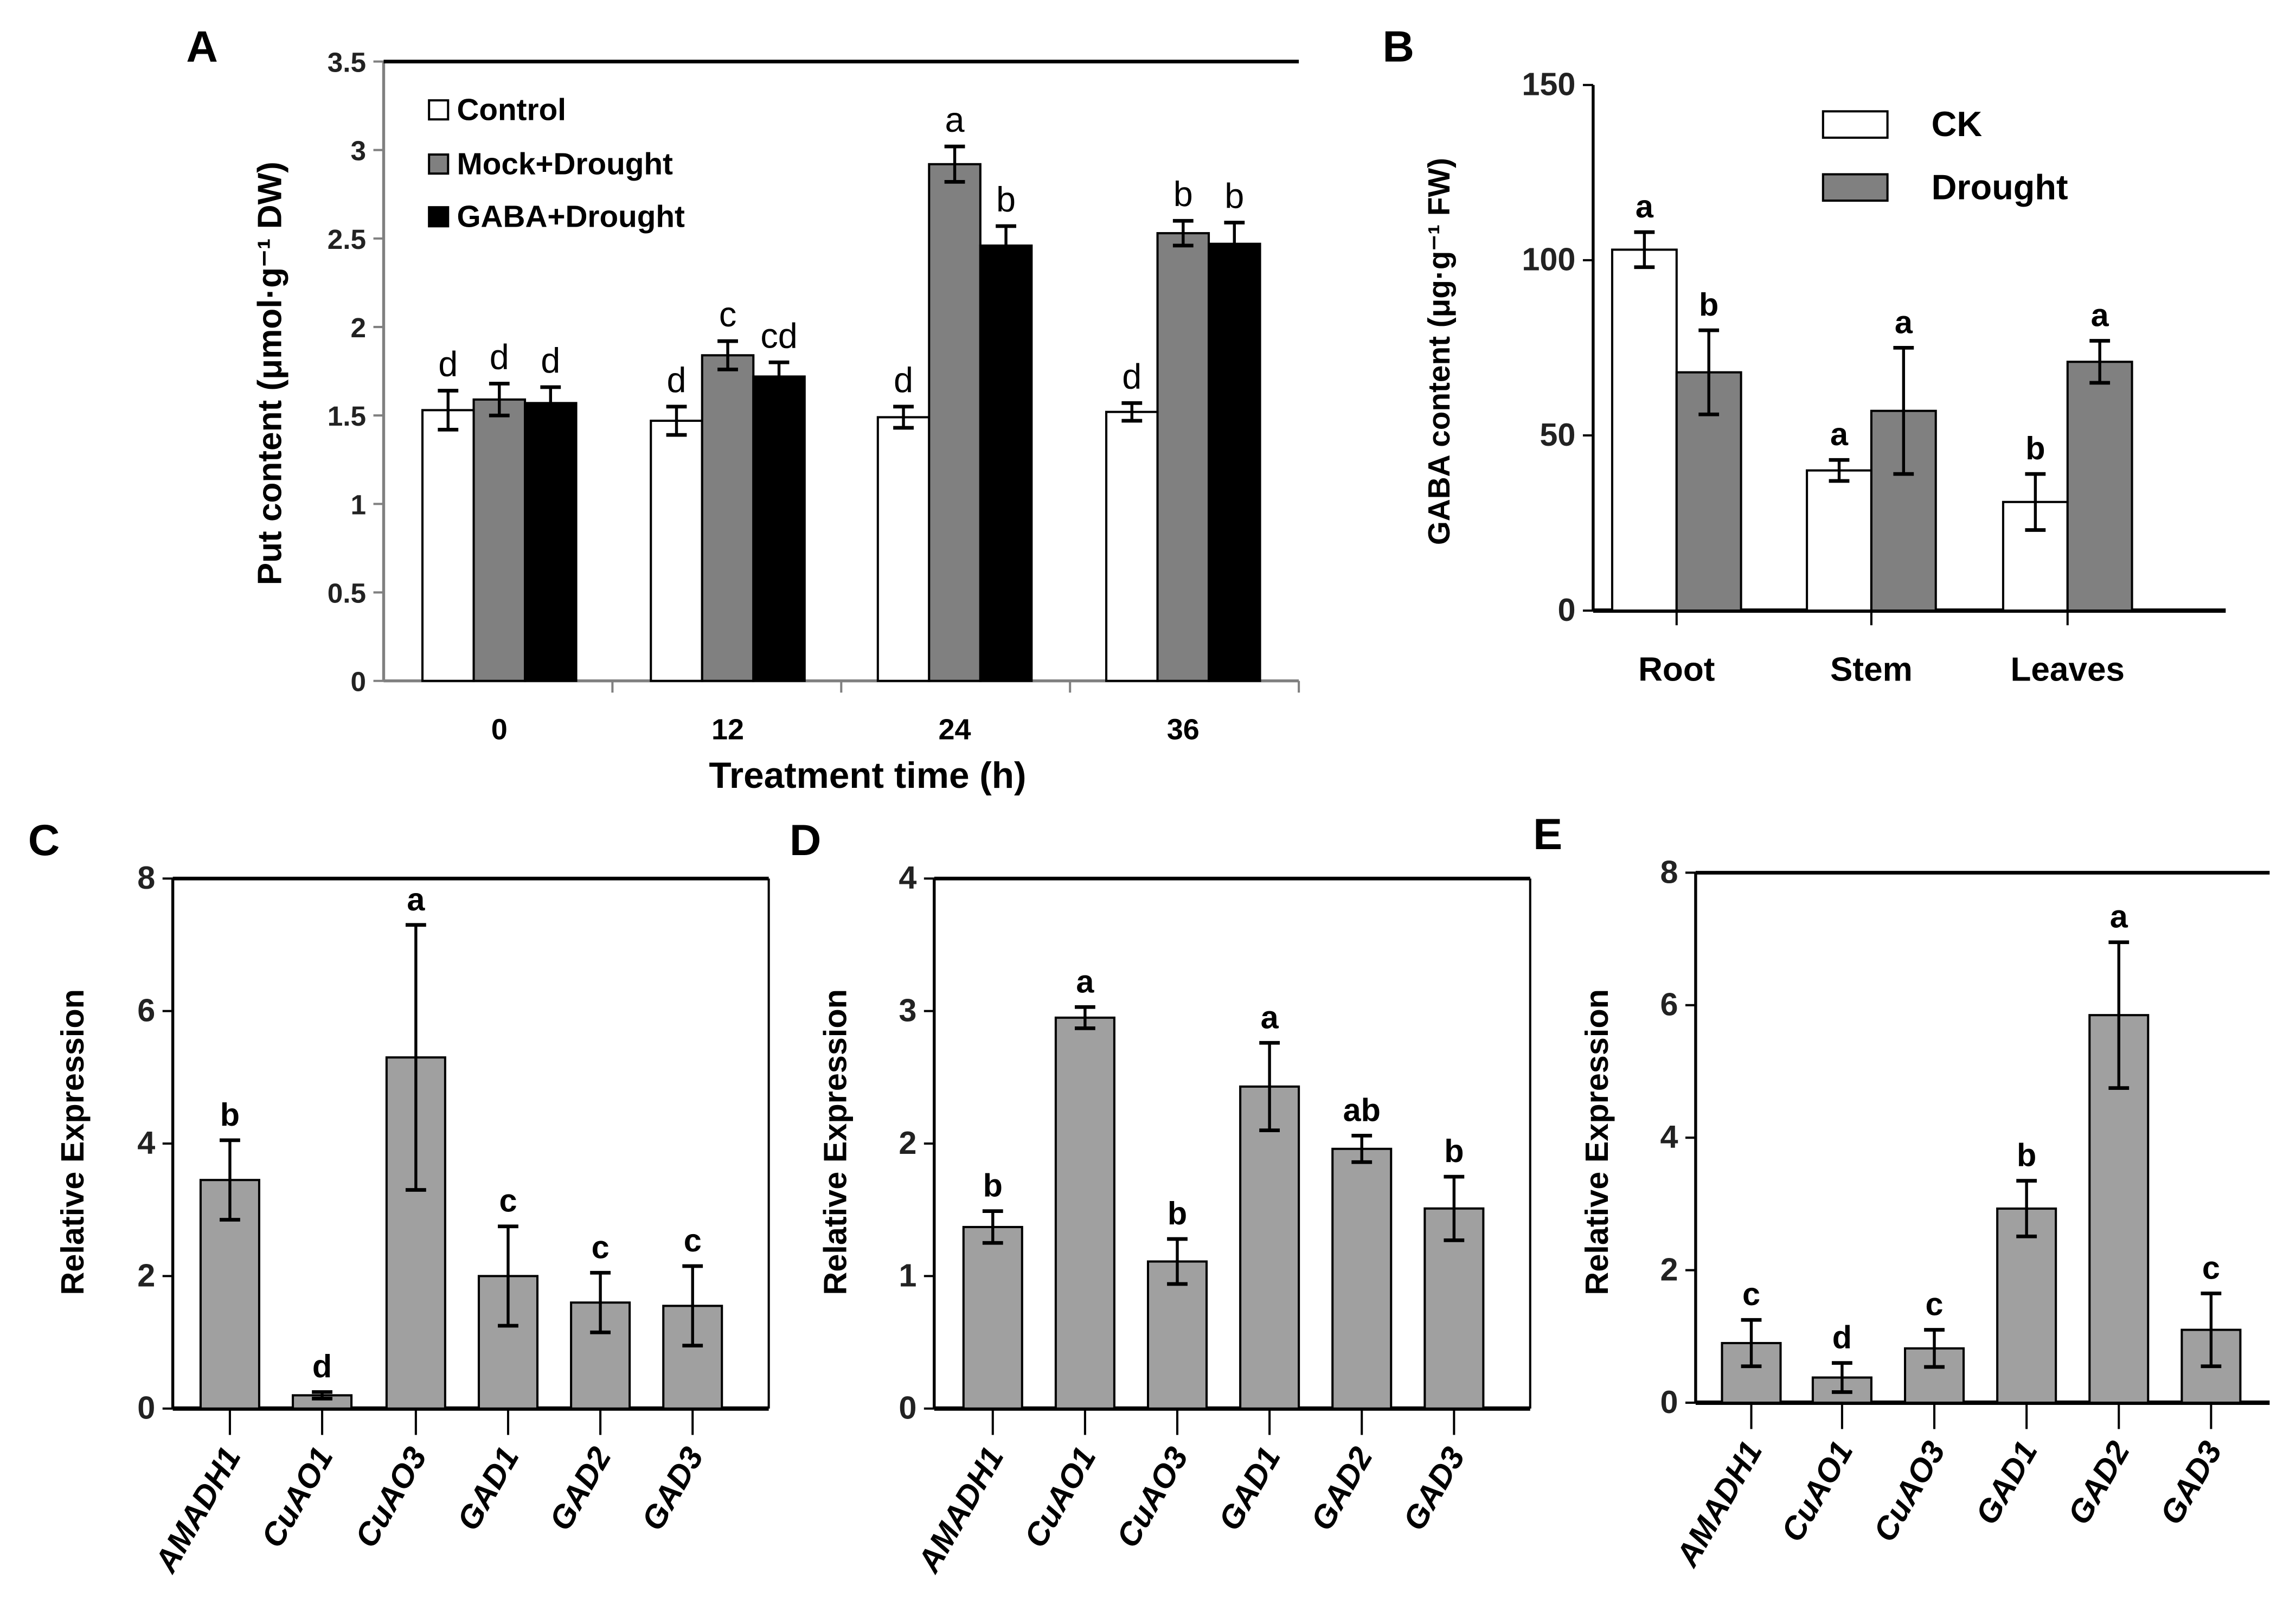  What do you see at coordinates (1060, 1497) in the screenshot?
I see `panel-d-x-tick-label: CuAO1` at bounding box center [1060, 1497].